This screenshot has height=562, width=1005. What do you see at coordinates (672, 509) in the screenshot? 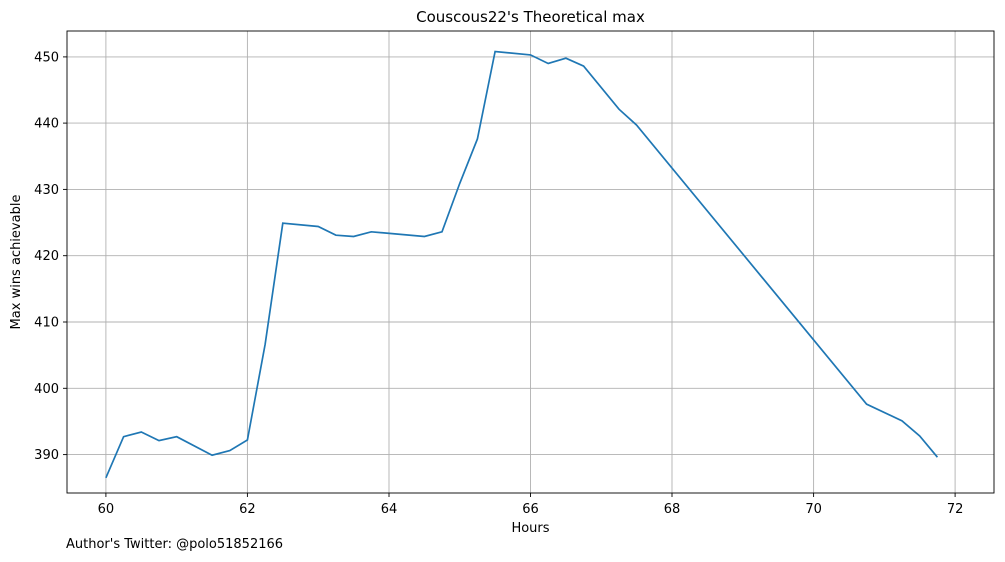
I see `x-tick-label: 68` at bounding box center [672, 509].